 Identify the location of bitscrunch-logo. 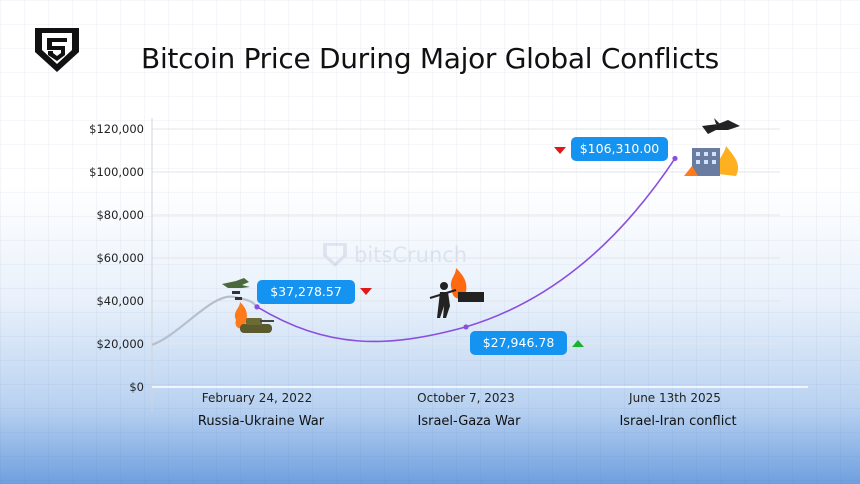
(57, 50).